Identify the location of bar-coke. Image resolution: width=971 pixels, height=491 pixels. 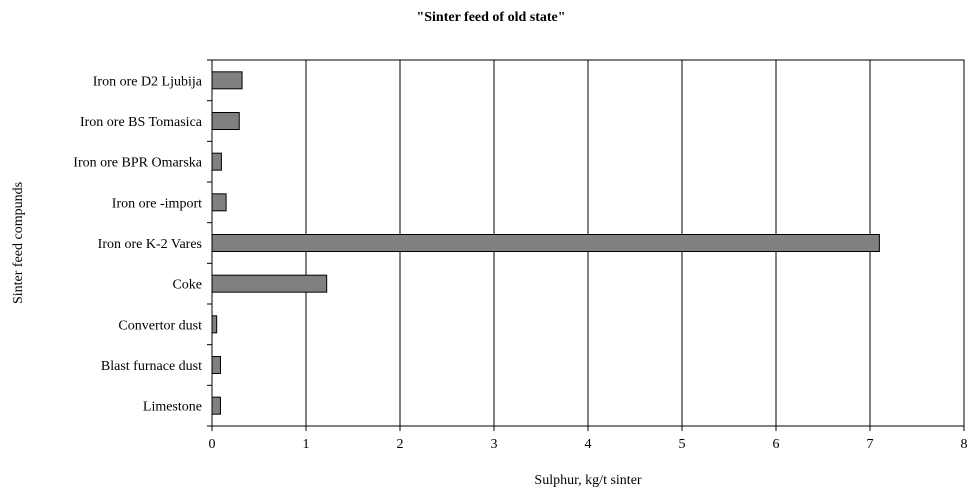
(269, 283).